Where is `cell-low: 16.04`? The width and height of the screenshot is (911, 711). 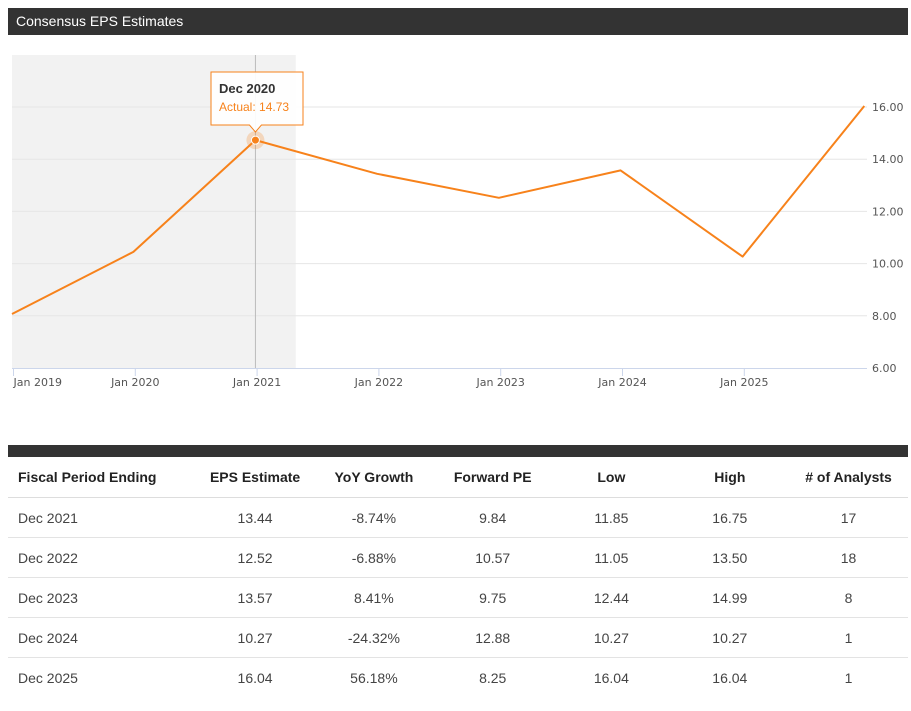 cell-low: 16.04 is located at coordinates (611, 677).